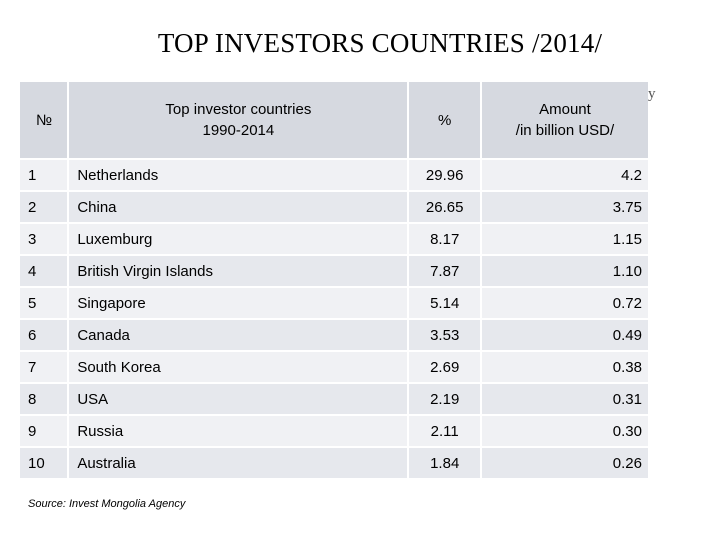 The width and height of the screenshot is (720, 540). I want to click on header-amount-line2: /in billion USD/, so click(565, 130).